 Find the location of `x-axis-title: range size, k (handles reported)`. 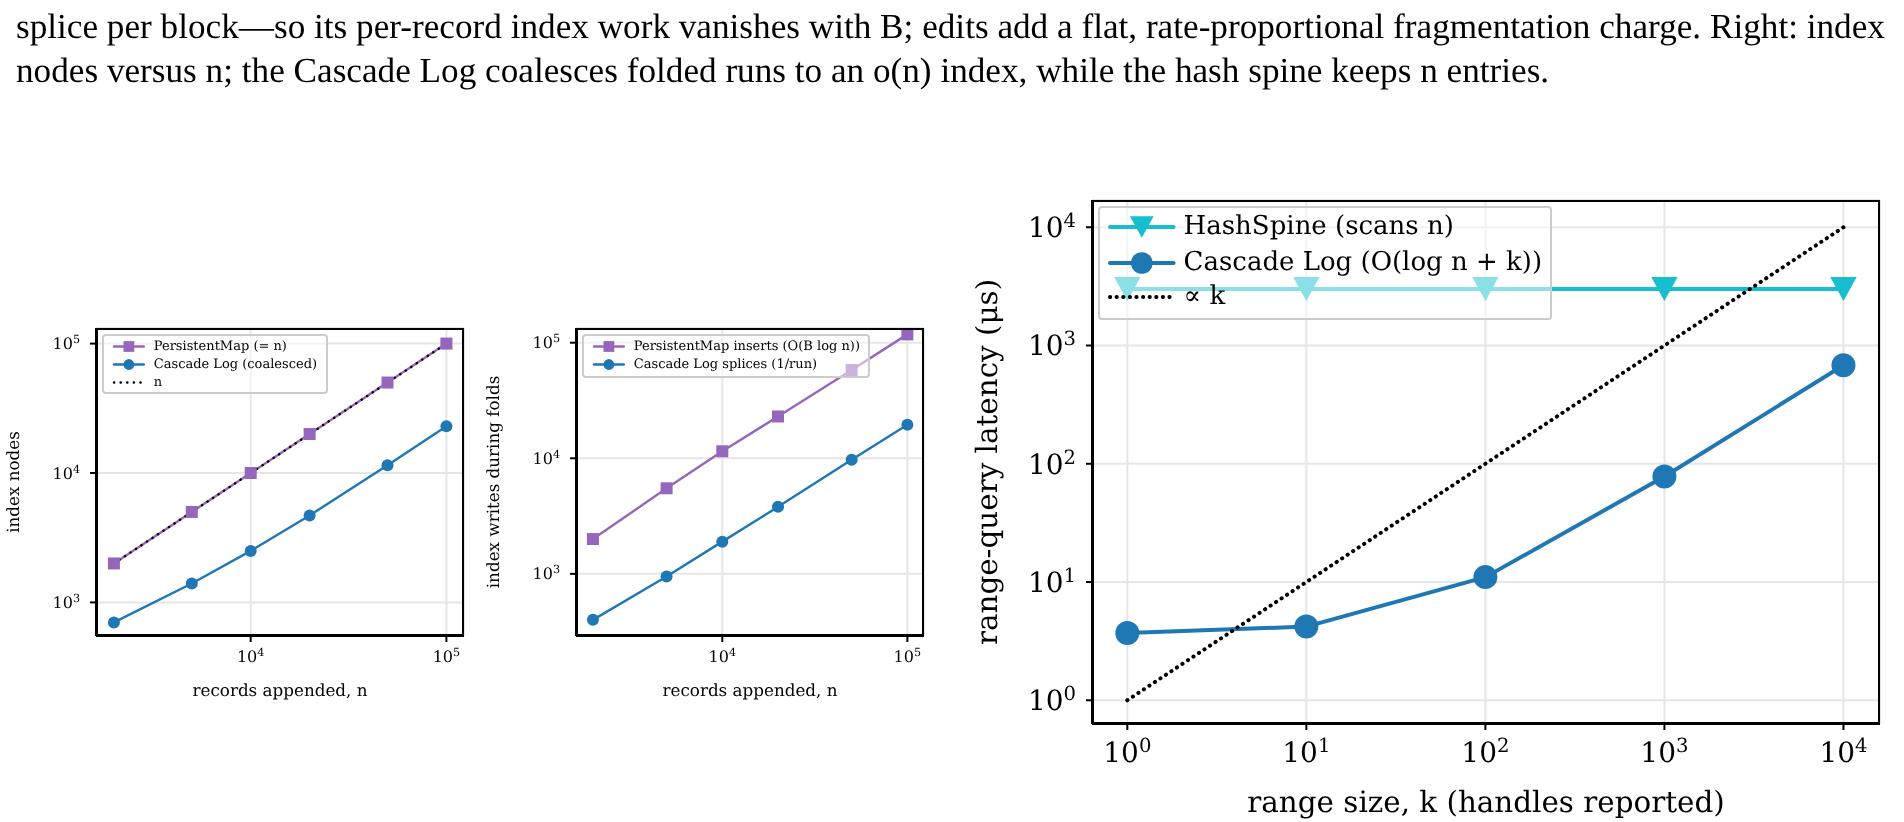

x-axis-title: range size, k (handles reported) is located at coordinates (1486, 803).